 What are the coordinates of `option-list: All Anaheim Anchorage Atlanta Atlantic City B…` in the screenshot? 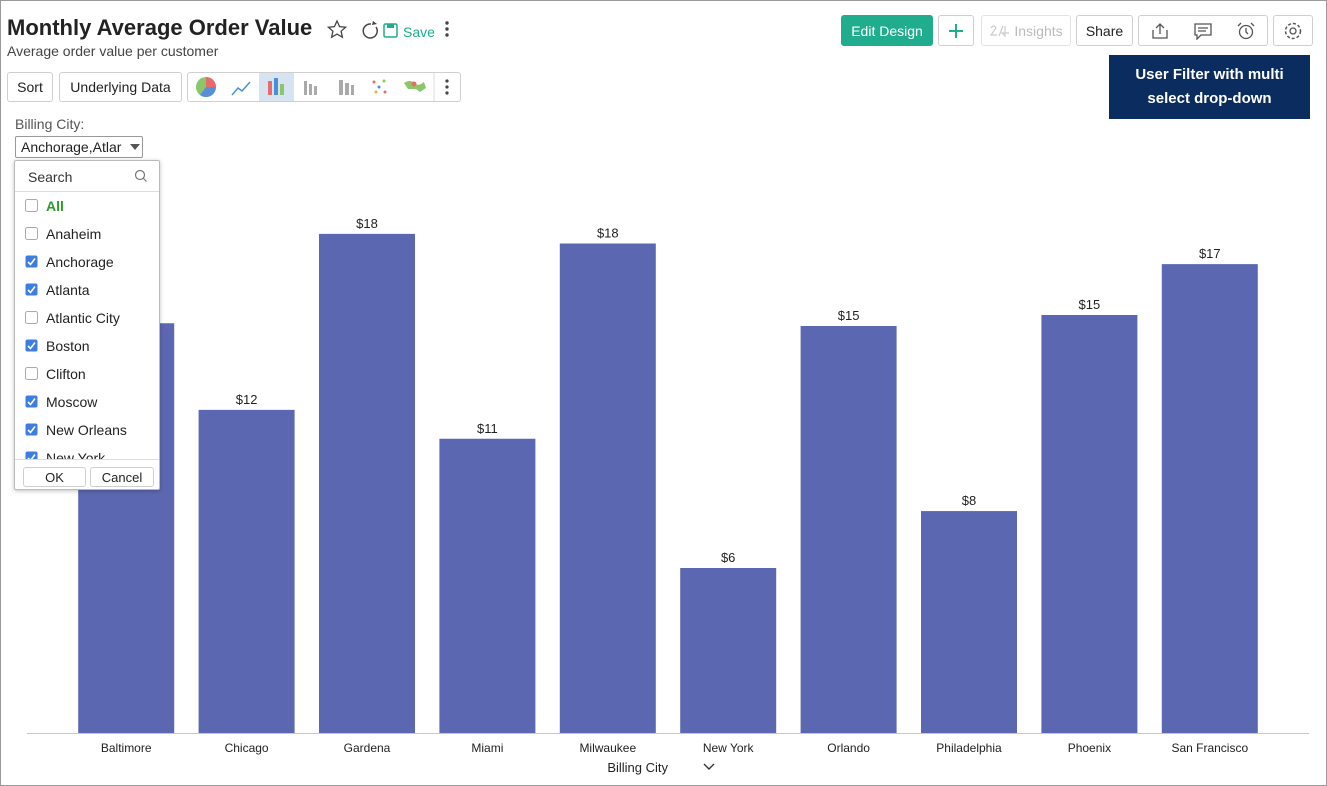 It's located at (87, 325).